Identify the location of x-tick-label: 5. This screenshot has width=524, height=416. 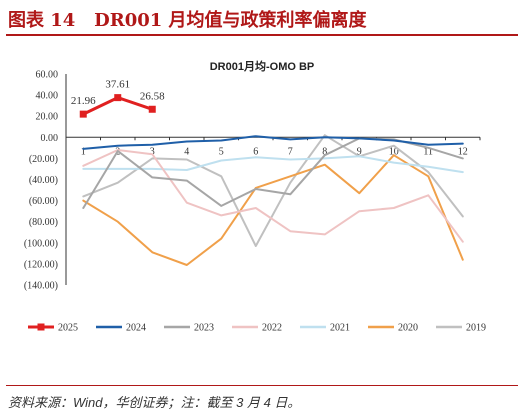
(221, 151).